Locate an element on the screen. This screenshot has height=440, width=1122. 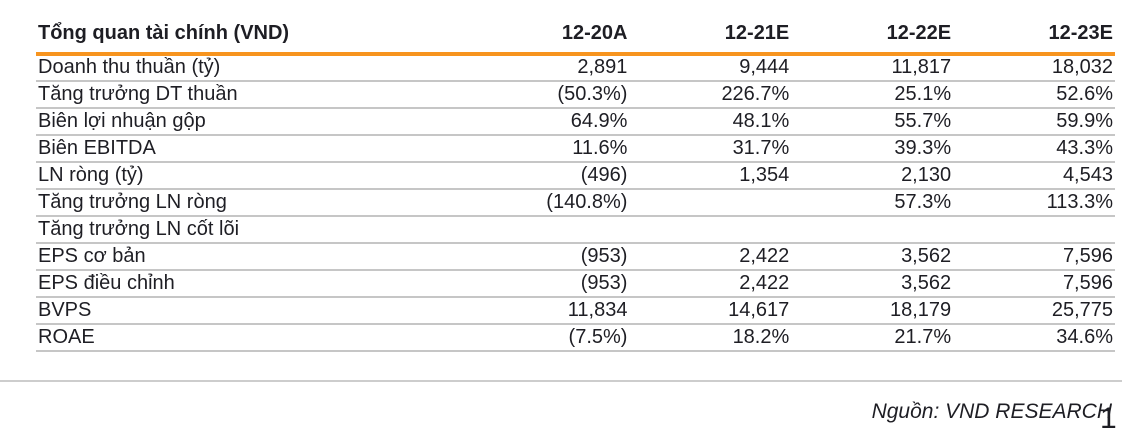
column-header-12-21e: 12-21E is located at coordinates (710, 38).